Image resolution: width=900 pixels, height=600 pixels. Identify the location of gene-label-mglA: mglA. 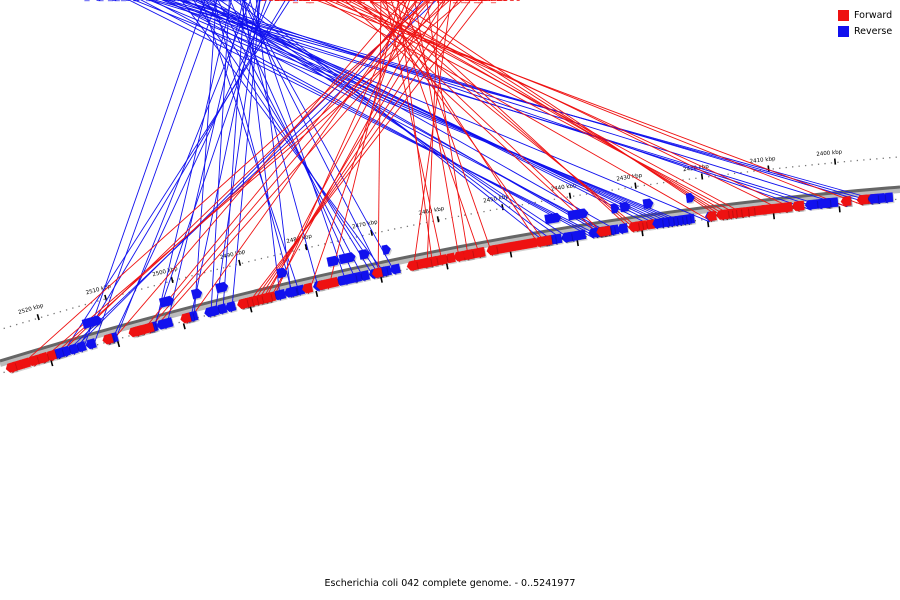
(245, 1).